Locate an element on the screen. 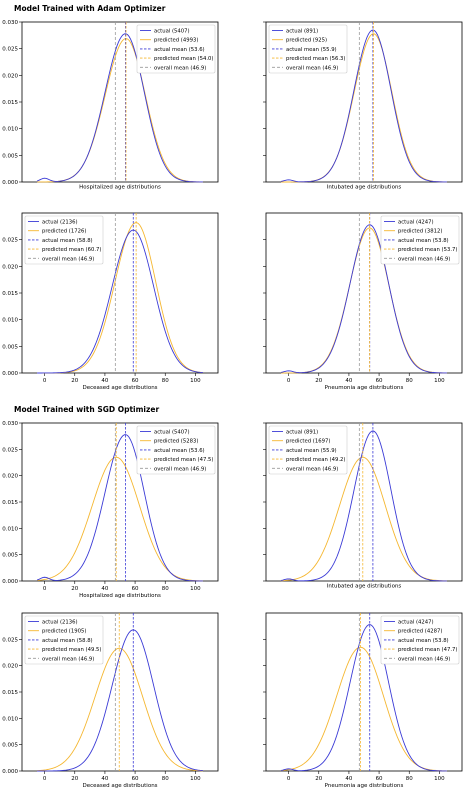 The height and width of the screenshot is (798, 474). legend-label: predicted (1726) is located at coordinates (64, 232).